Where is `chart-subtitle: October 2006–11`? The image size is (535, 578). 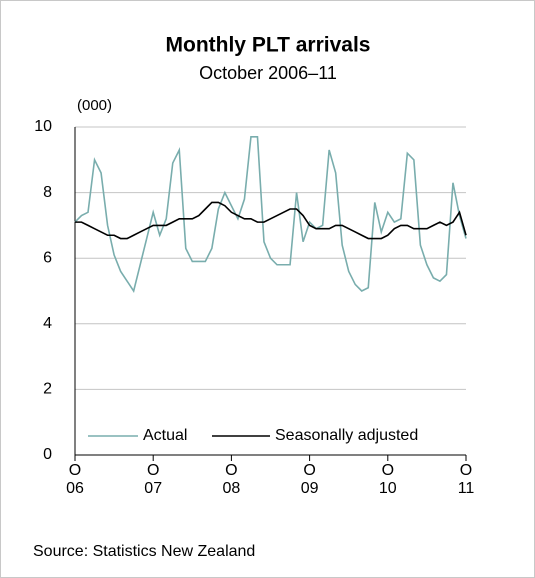
chart-subtitle: October 2006–11 is located at coordinates (268, 73).